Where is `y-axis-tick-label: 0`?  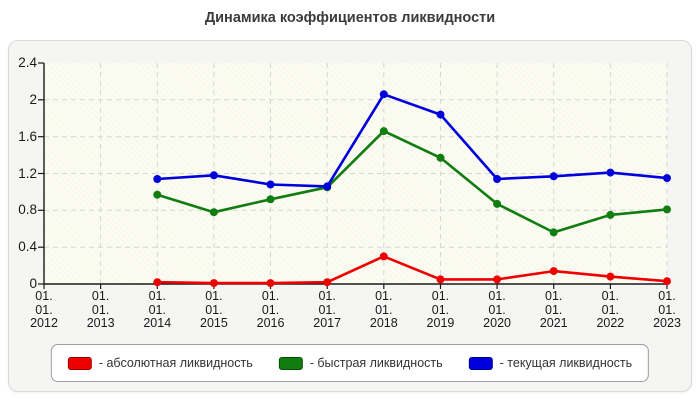 y-axis-tick-label: 0 is located at coordinates (33, 283).